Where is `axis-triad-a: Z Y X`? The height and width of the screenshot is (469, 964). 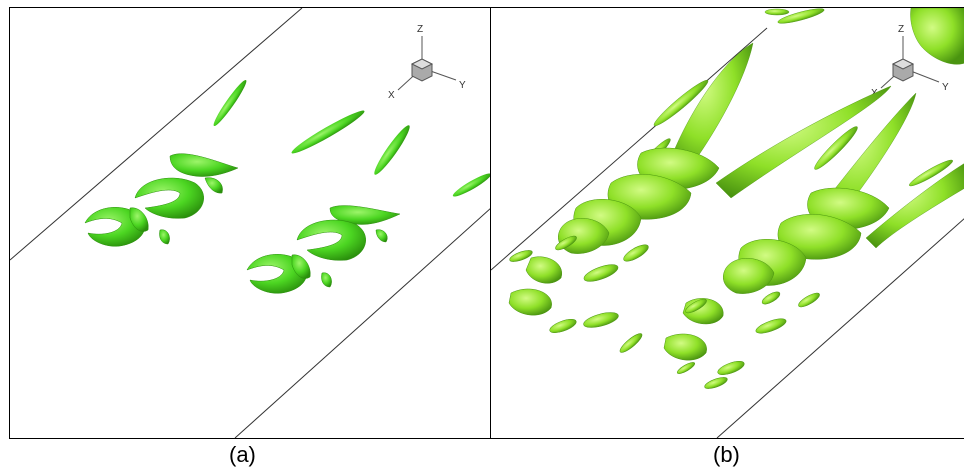 axis-triad-a: Z Y X is located at coordinates (427, 62).